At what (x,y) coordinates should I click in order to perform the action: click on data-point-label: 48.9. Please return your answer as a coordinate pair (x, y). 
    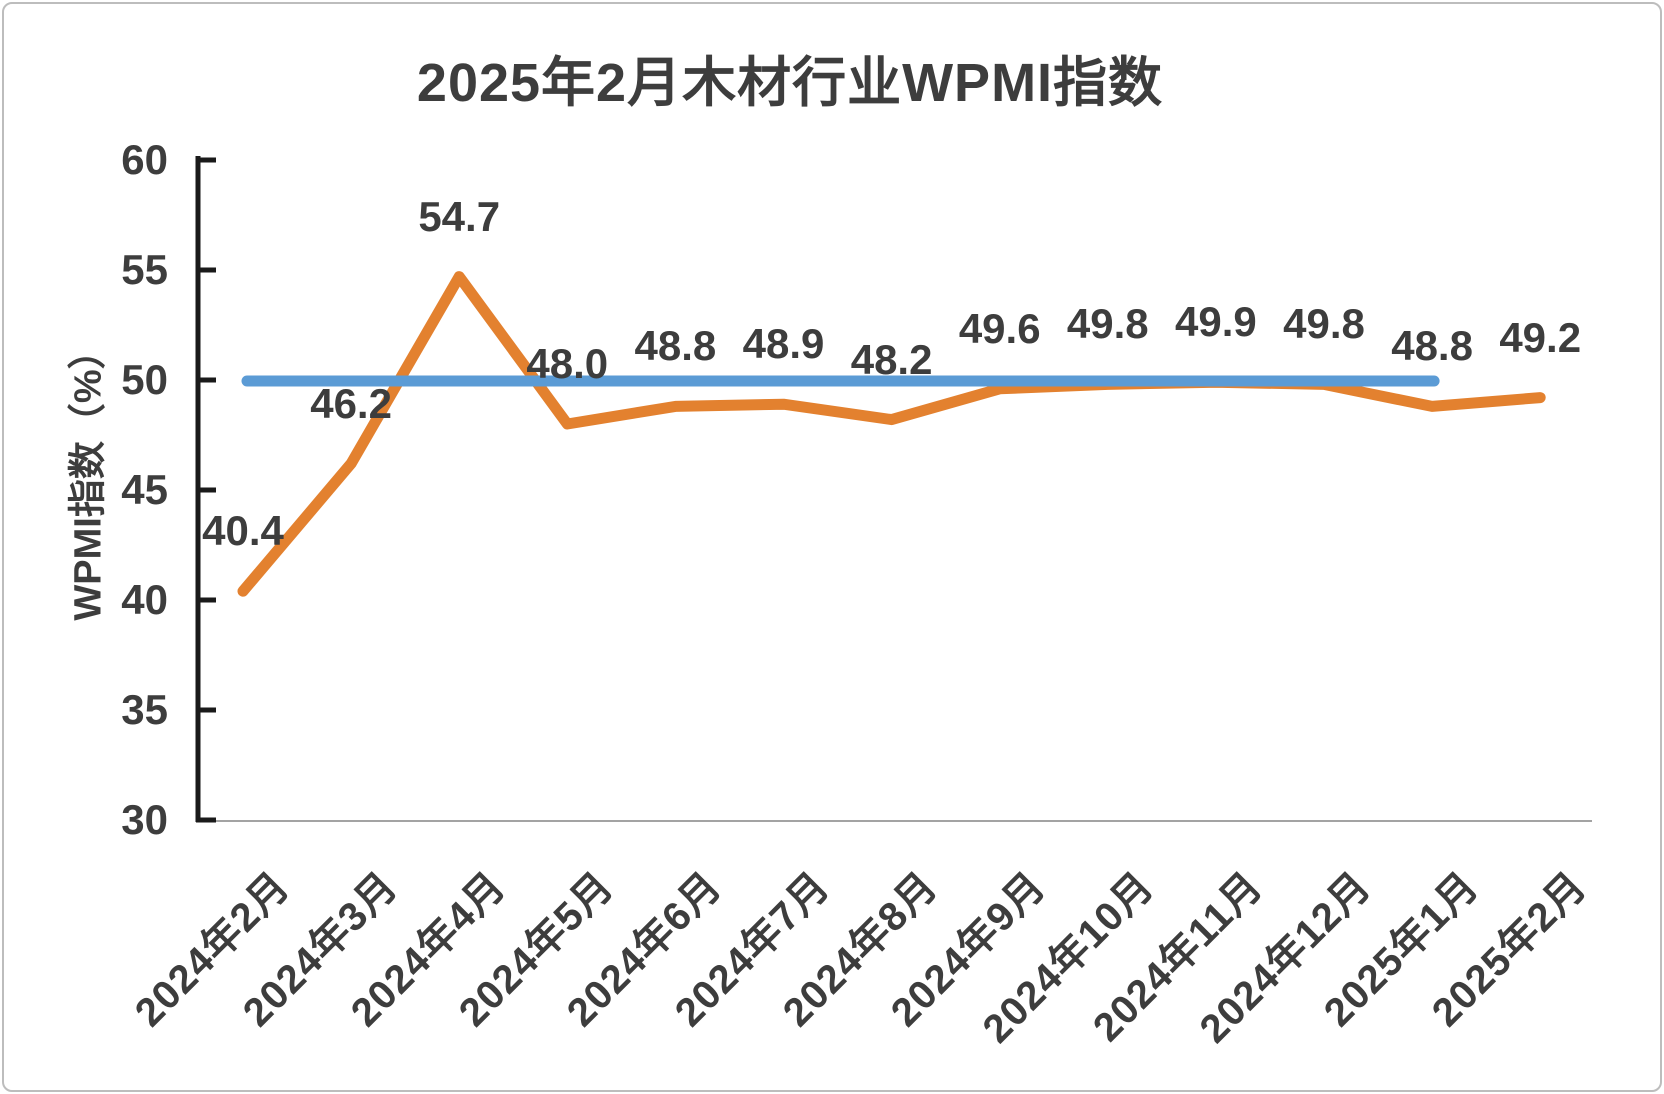
    Looking at the image, I should click on (783, 344).